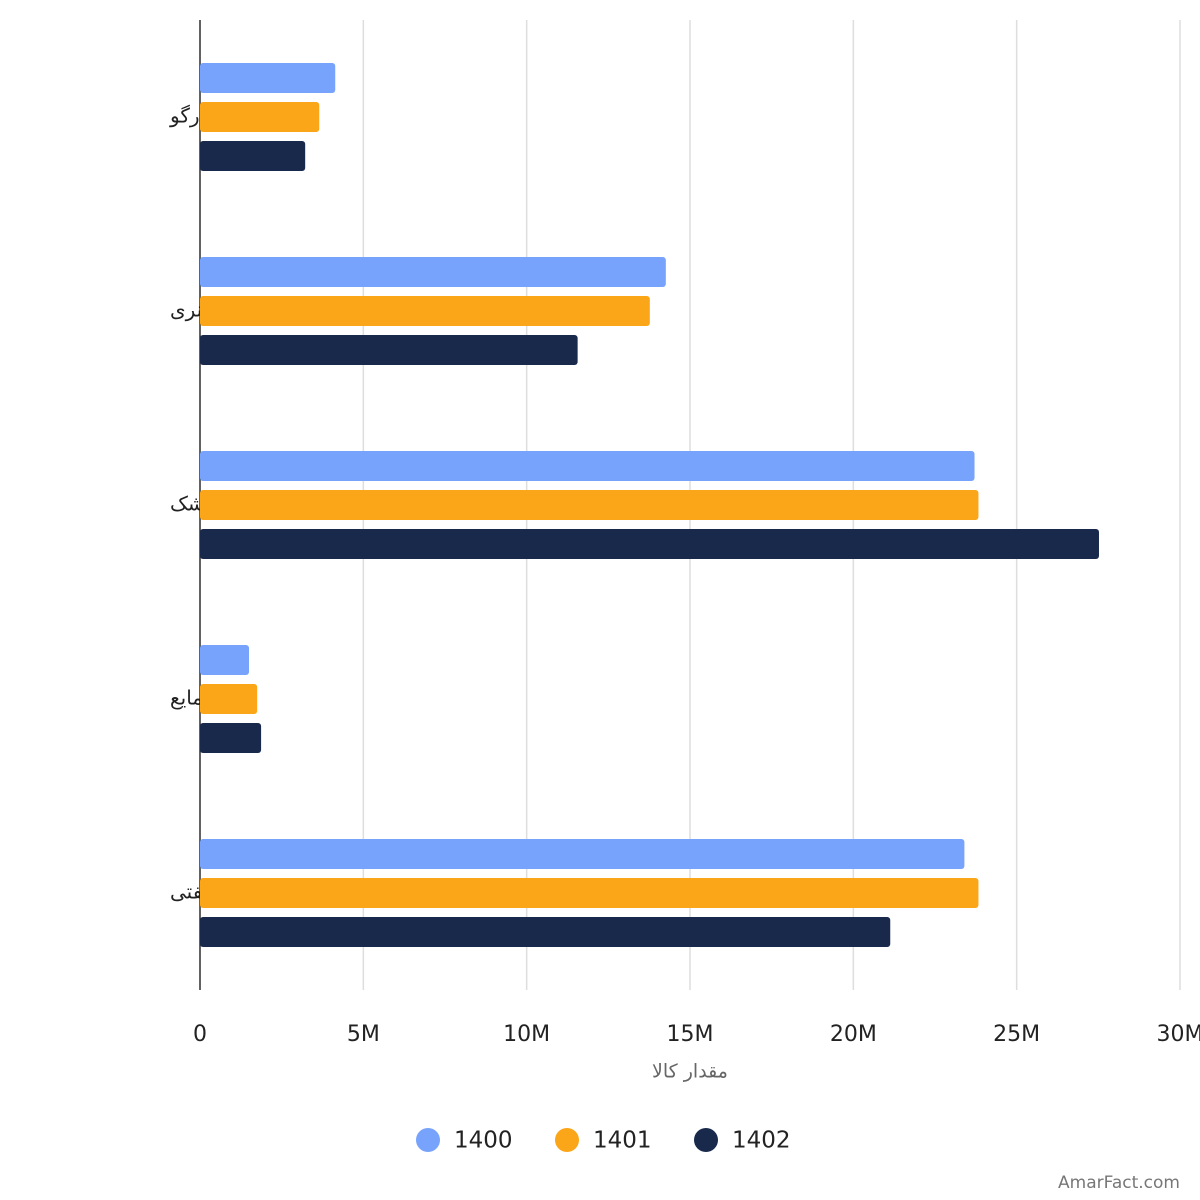 This screenshot has height=1200, width=1200. I want to click on x-tick-label: 30M, so click(1178, 1034).